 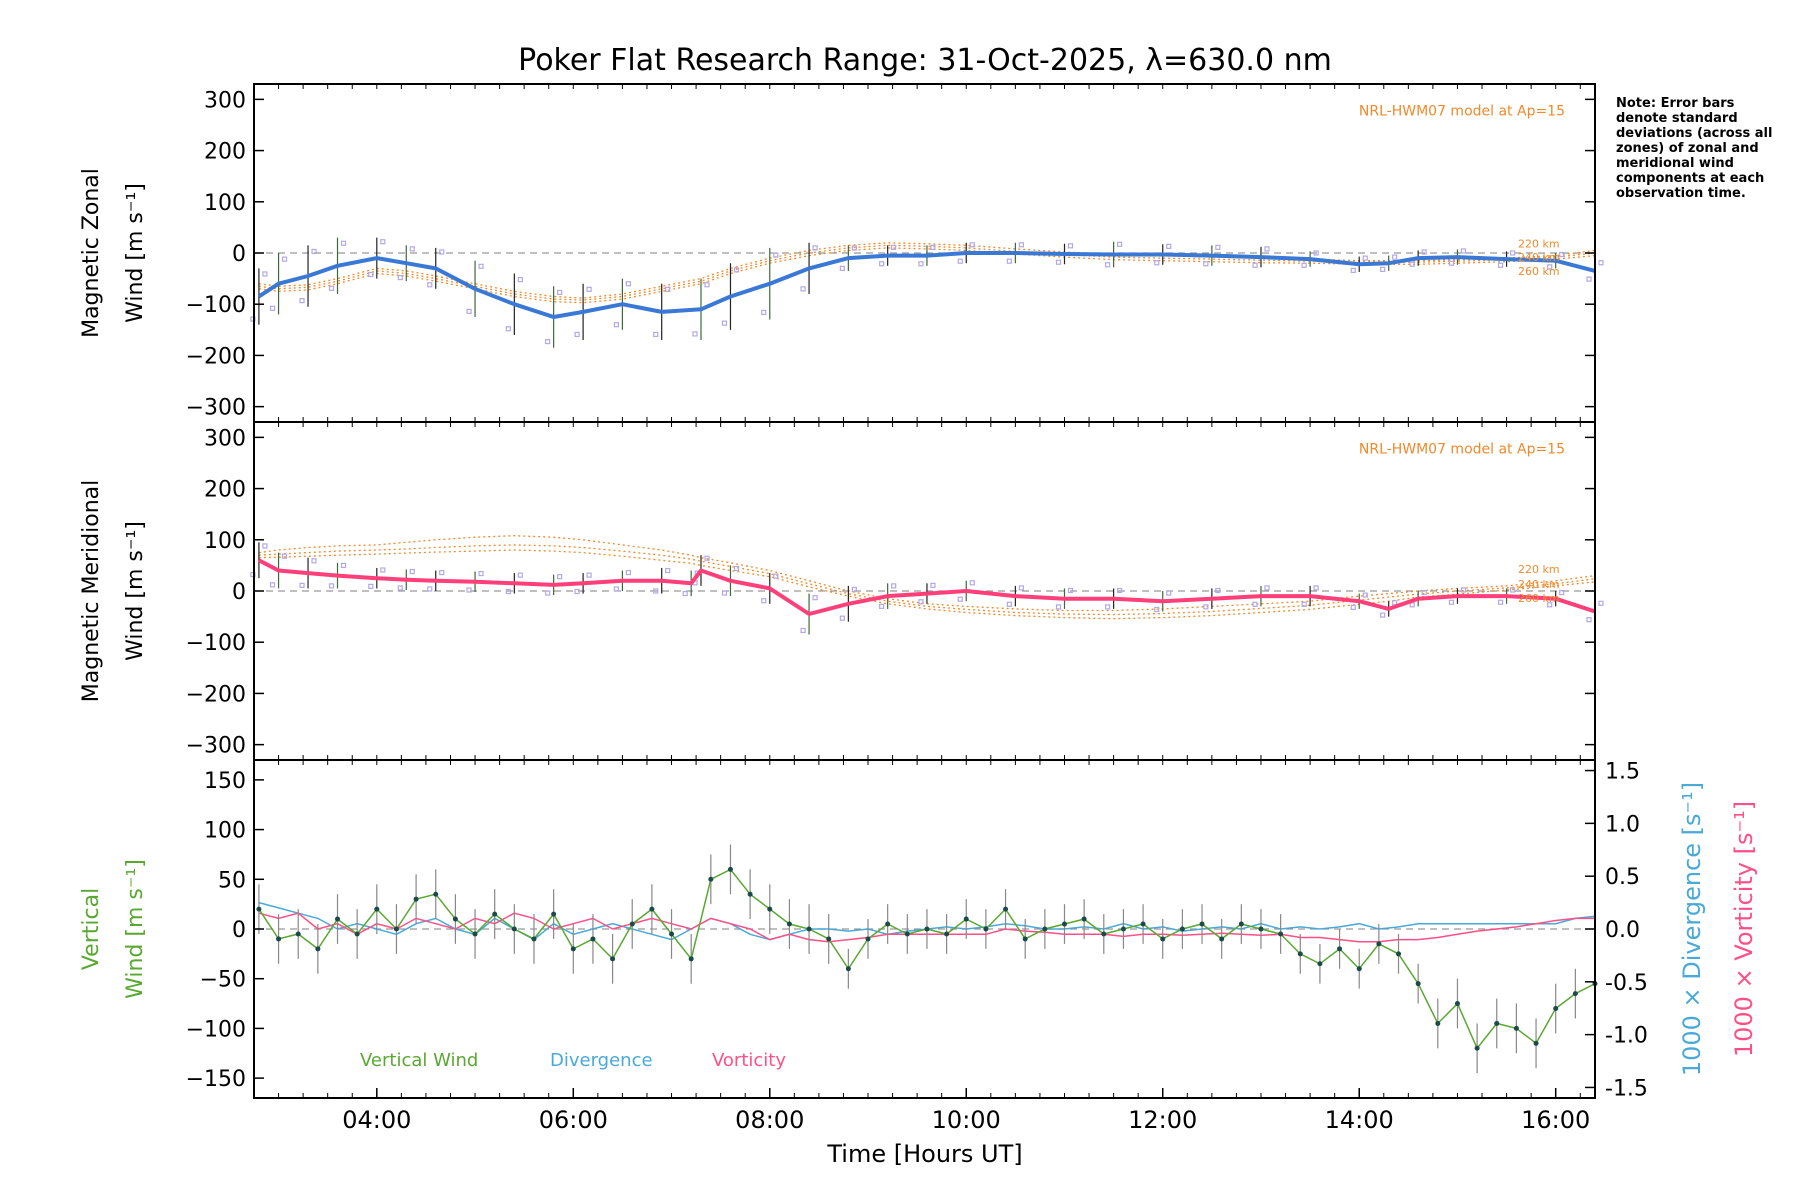 What do you see at coordinates (91, 253) in the screenshot?
I see `zonal-ylabel-1: Magnetic Zonal` at bounding box center [91, 253].